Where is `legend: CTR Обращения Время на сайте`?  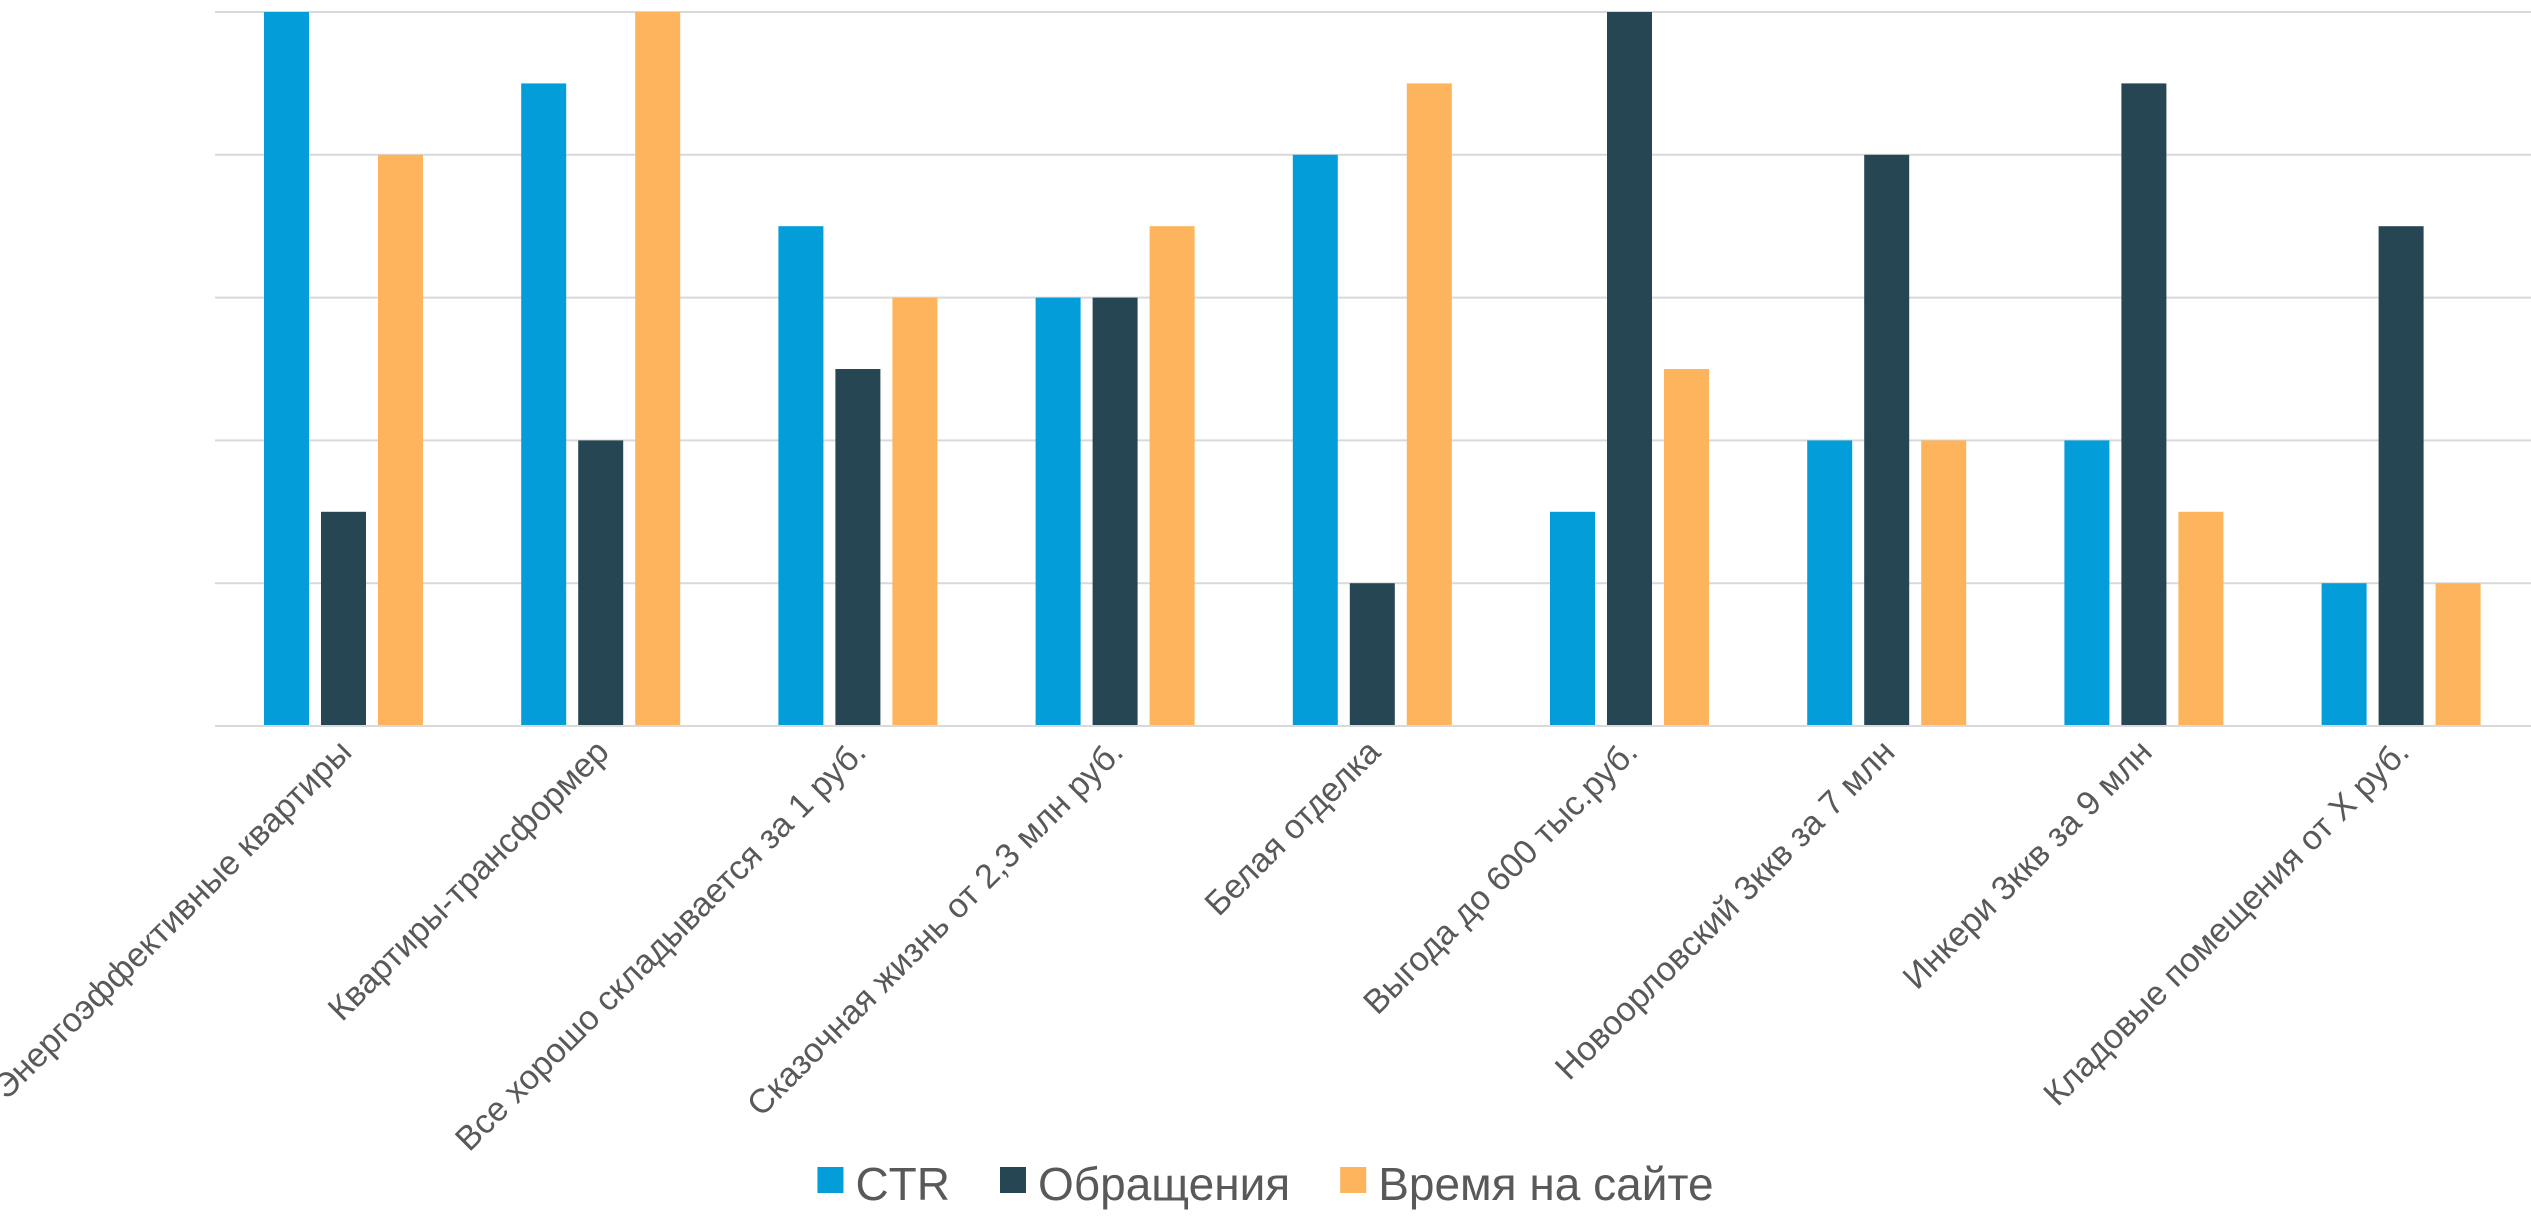
legend: CTR Обращения Время на сайте is located at coordinates (1265, 1184).